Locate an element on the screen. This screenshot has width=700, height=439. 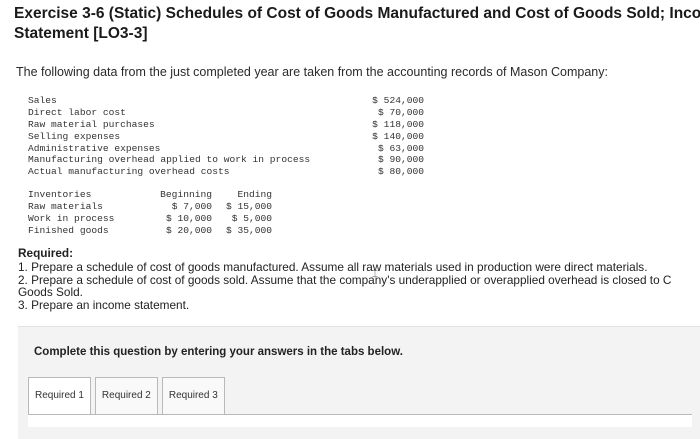
inventory-beginning: $ 20,000 is located at coordinates (188, 230).